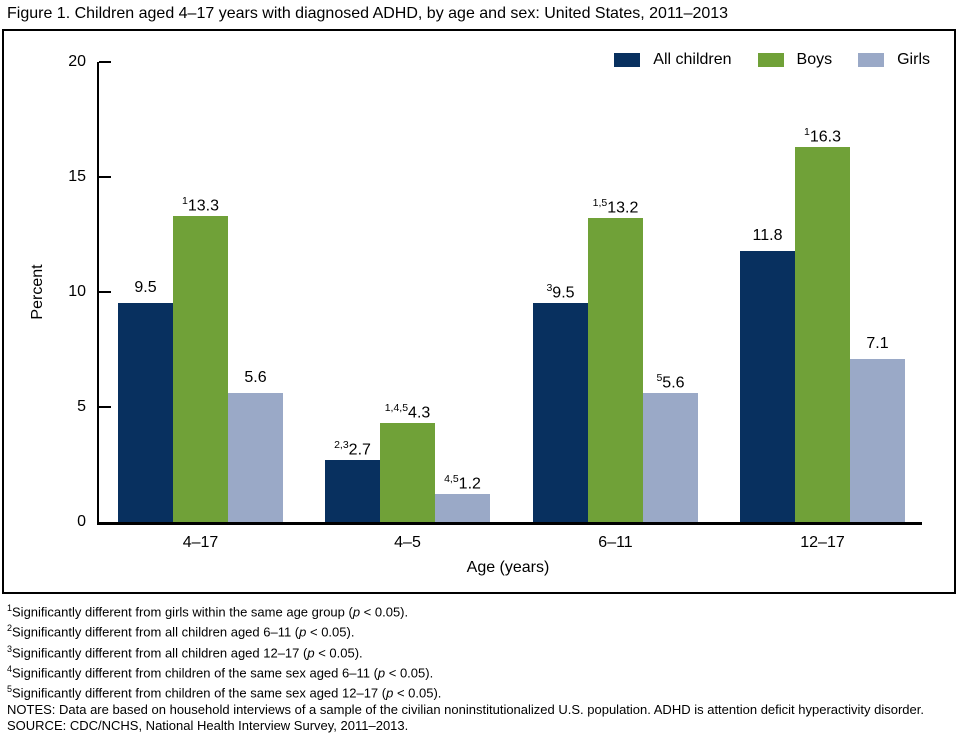 This screenshot has width=960, height=734. I want to click on y-tick-label: 20, so click(77, 61).